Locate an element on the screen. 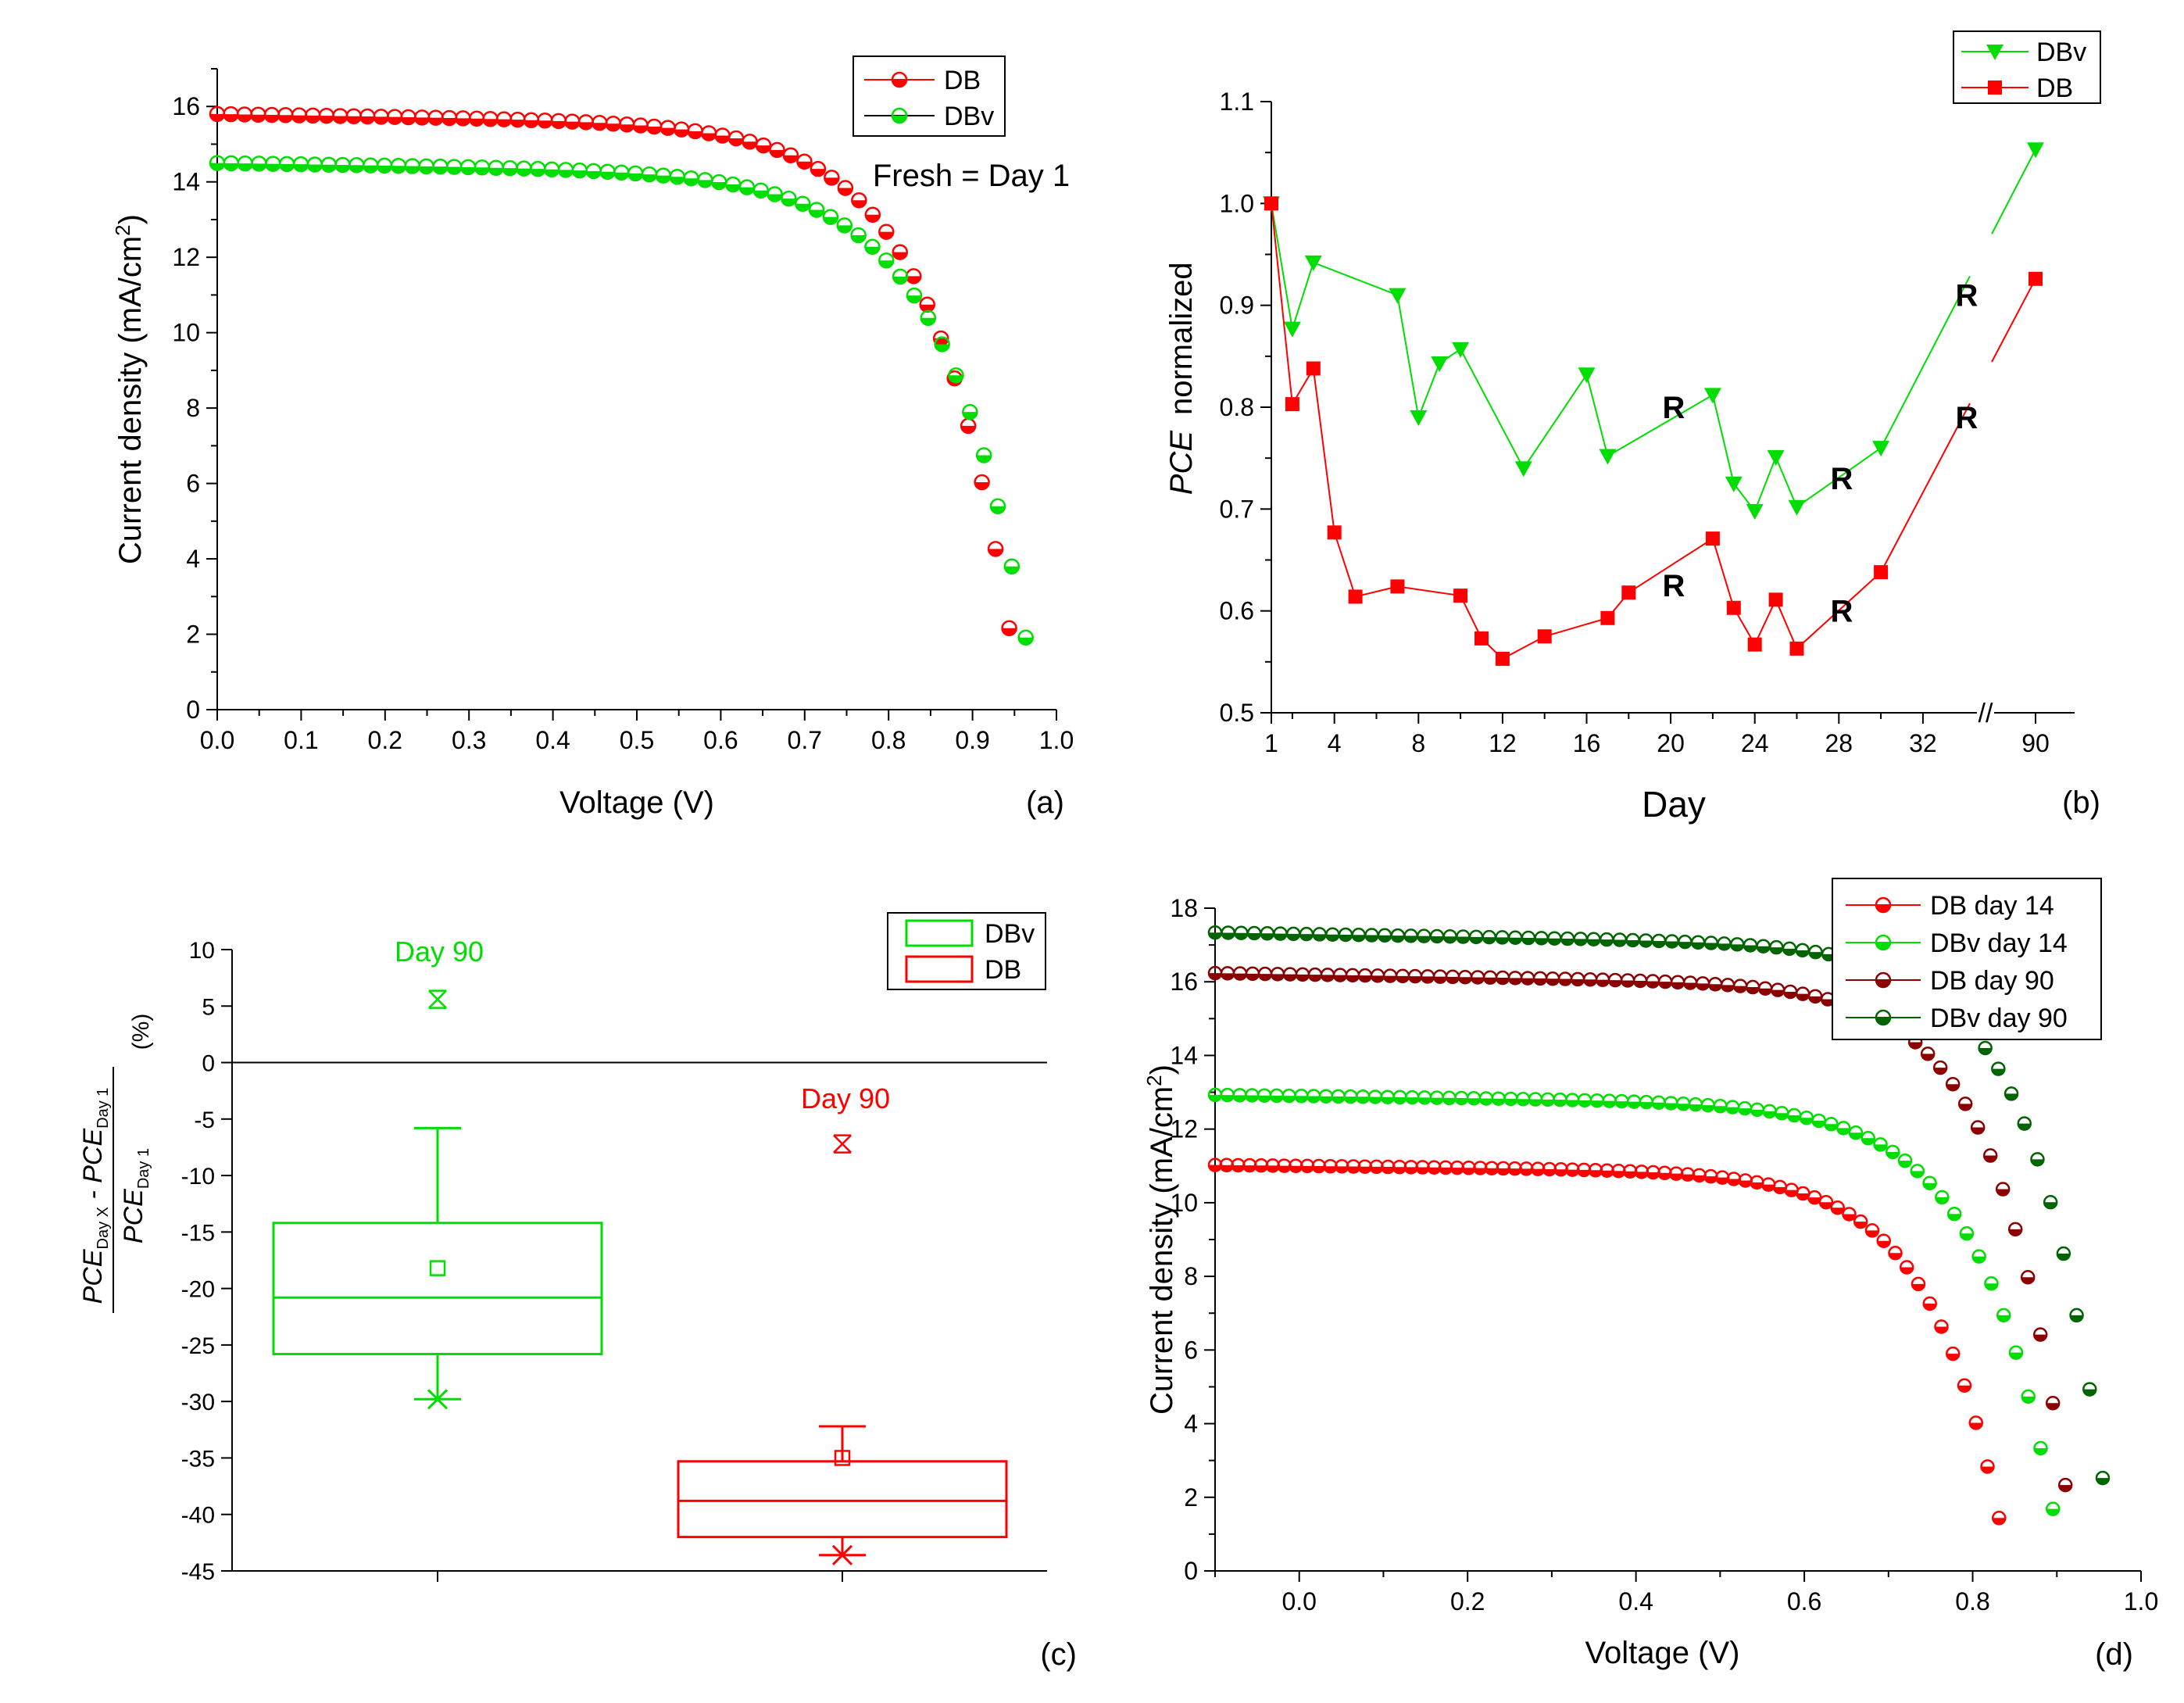 The width and height of the screenshot is (2184, 1703). y-tick-label: -30 is located at coordinates (198, 1402).